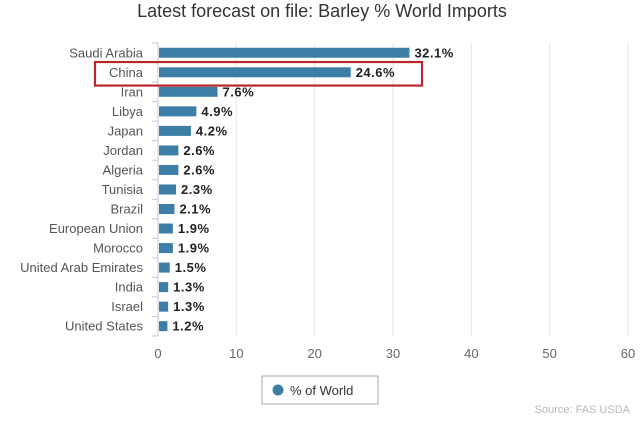 Image resolution: width=644 pixels, height=435 pixels. What do you see at coordinates (217, 111) in the screenshot?
I see `data-label: 4.9%` at bounding box center [217, 111].